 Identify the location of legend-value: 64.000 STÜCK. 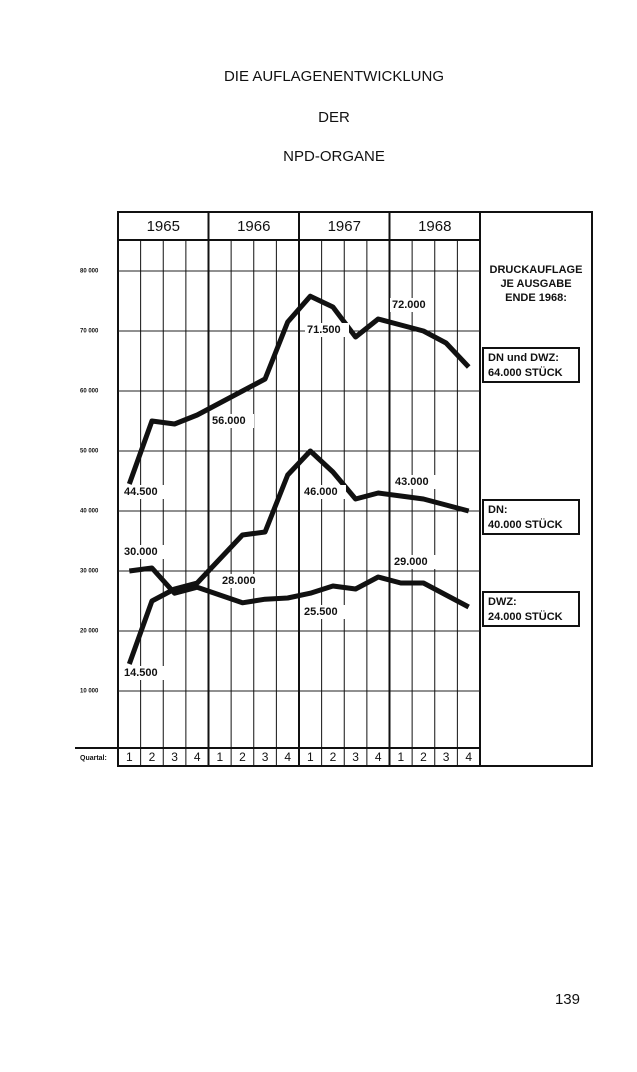
(525, 372).